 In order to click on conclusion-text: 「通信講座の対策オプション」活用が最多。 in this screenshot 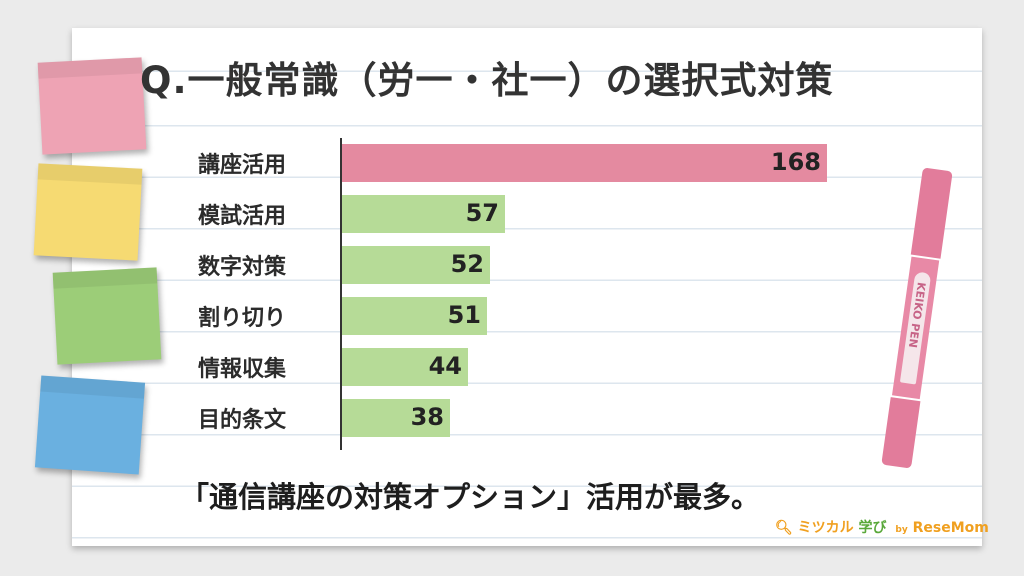, I will do `click(470, 497)`.